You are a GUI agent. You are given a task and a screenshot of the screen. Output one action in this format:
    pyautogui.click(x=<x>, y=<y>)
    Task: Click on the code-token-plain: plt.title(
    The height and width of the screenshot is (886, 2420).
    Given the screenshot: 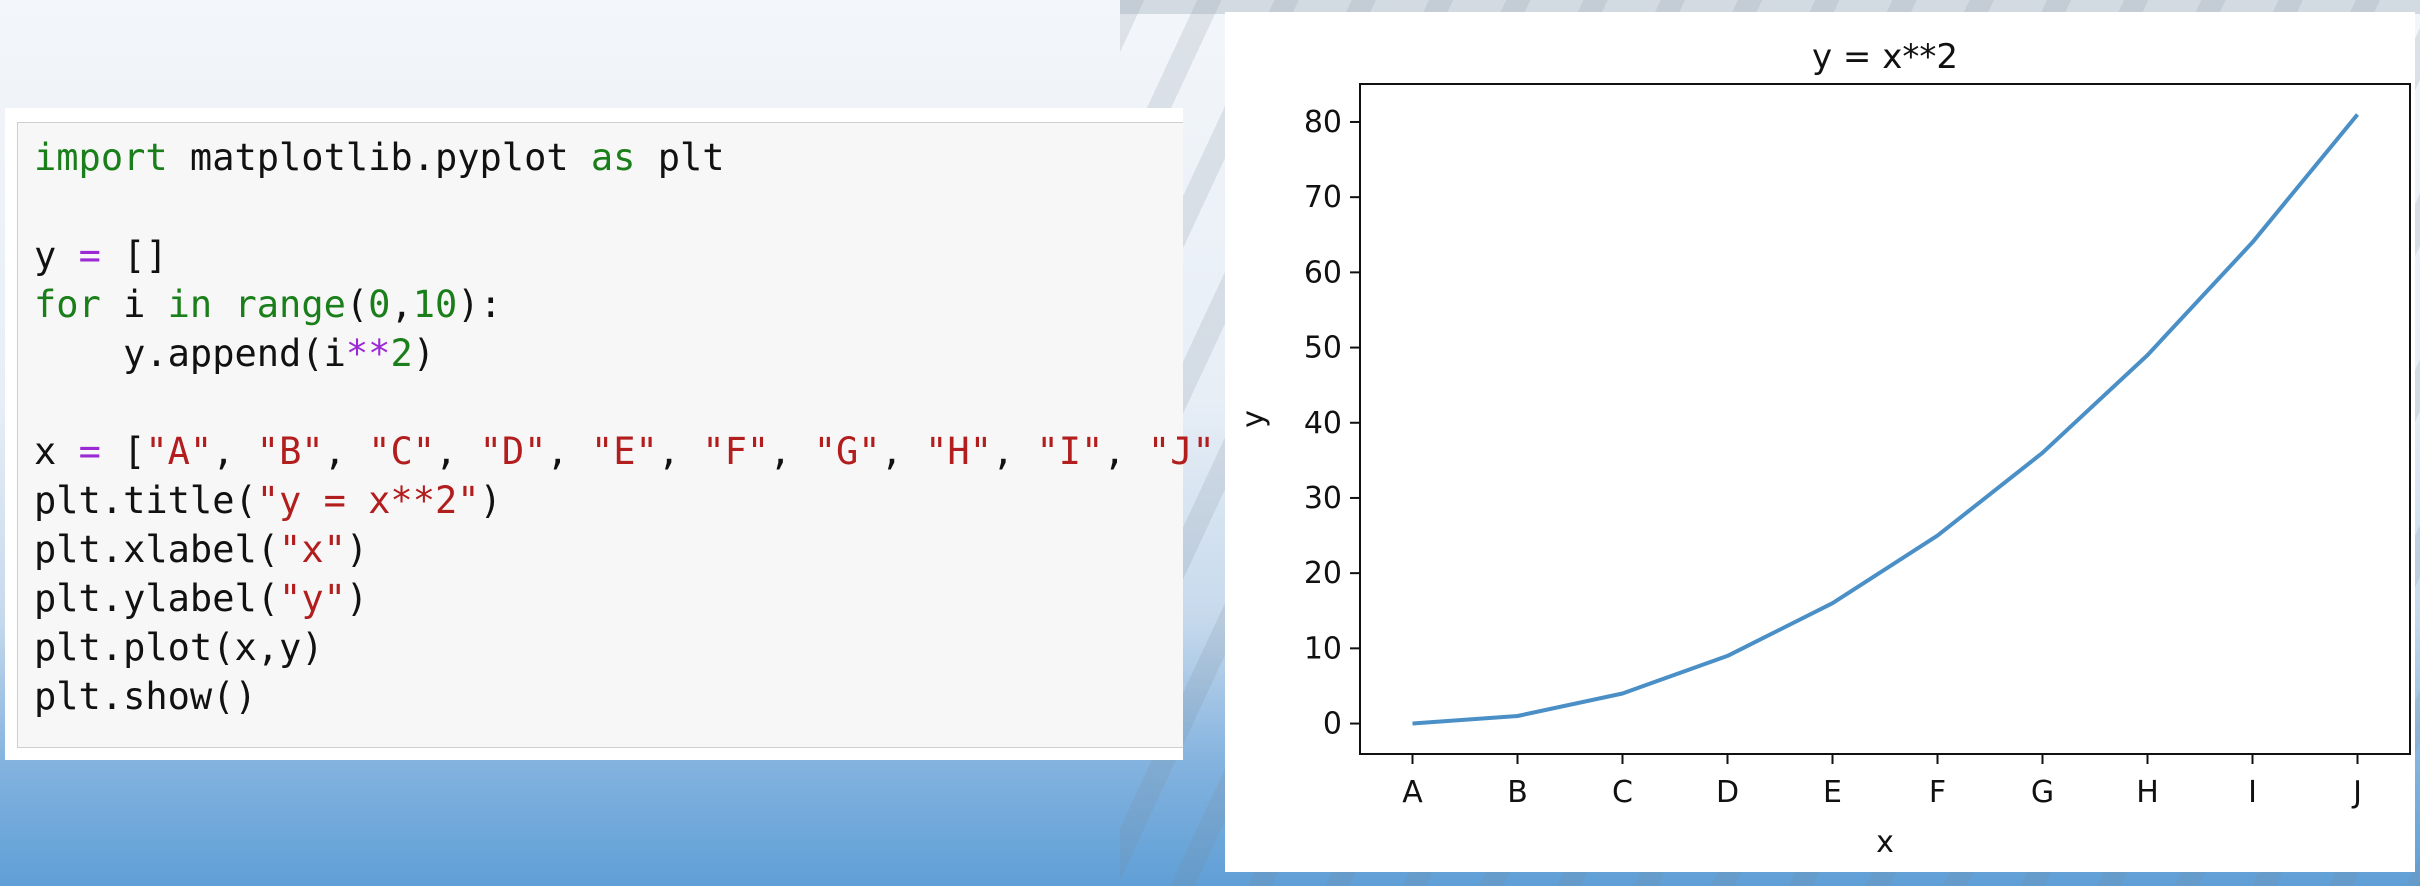 What is the action you would take?
    pyautogui.click(x=145, y=500)
    